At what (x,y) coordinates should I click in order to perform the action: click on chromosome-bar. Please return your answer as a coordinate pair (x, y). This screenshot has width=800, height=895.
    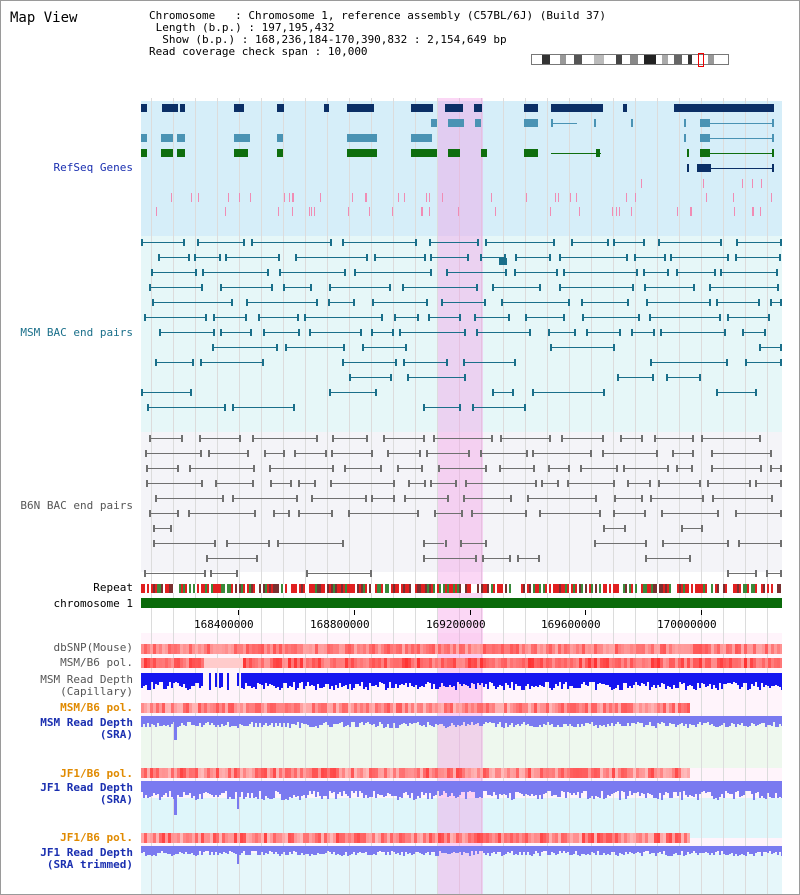
    Looking at the image, I should click on (461, 603).